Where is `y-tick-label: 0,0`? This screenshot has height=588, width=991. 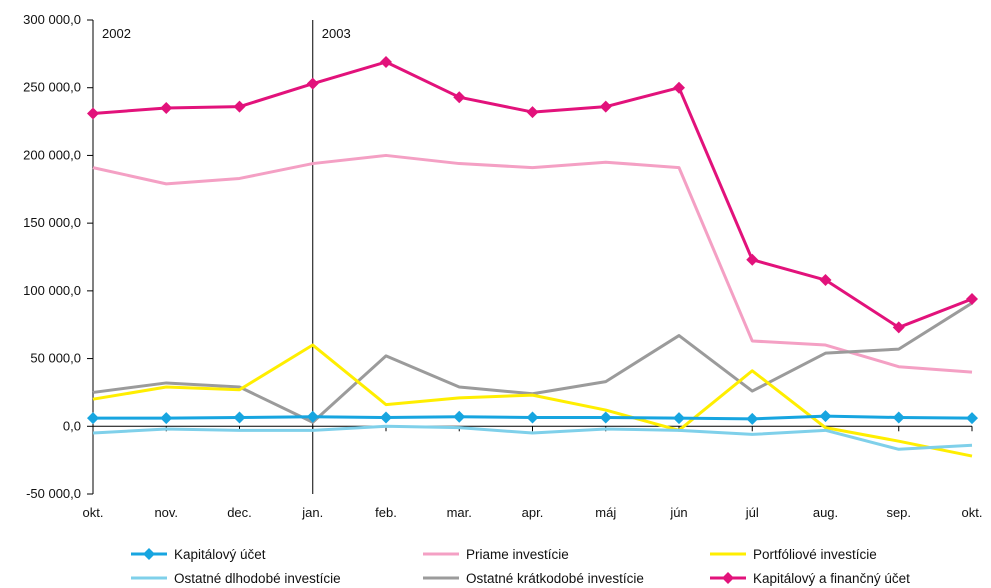
y-tick-label: 0,0 is located at coordinates (72, 425).